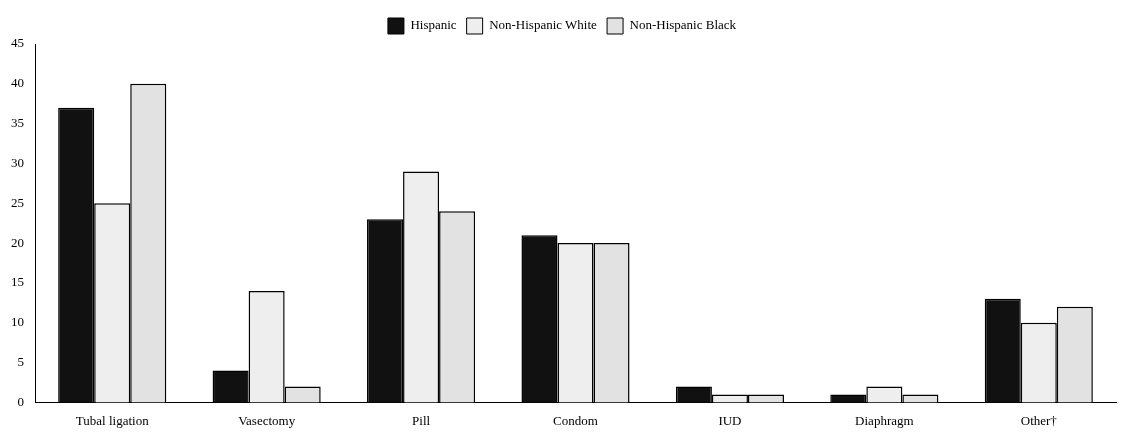 Image resolution: width=1144 pixels, height=440 pixels. What do you see at coordinates (112, 420) in the screenshot?
I see `x-tick-label: Tubal ligation` at bounding box center [112, 420].